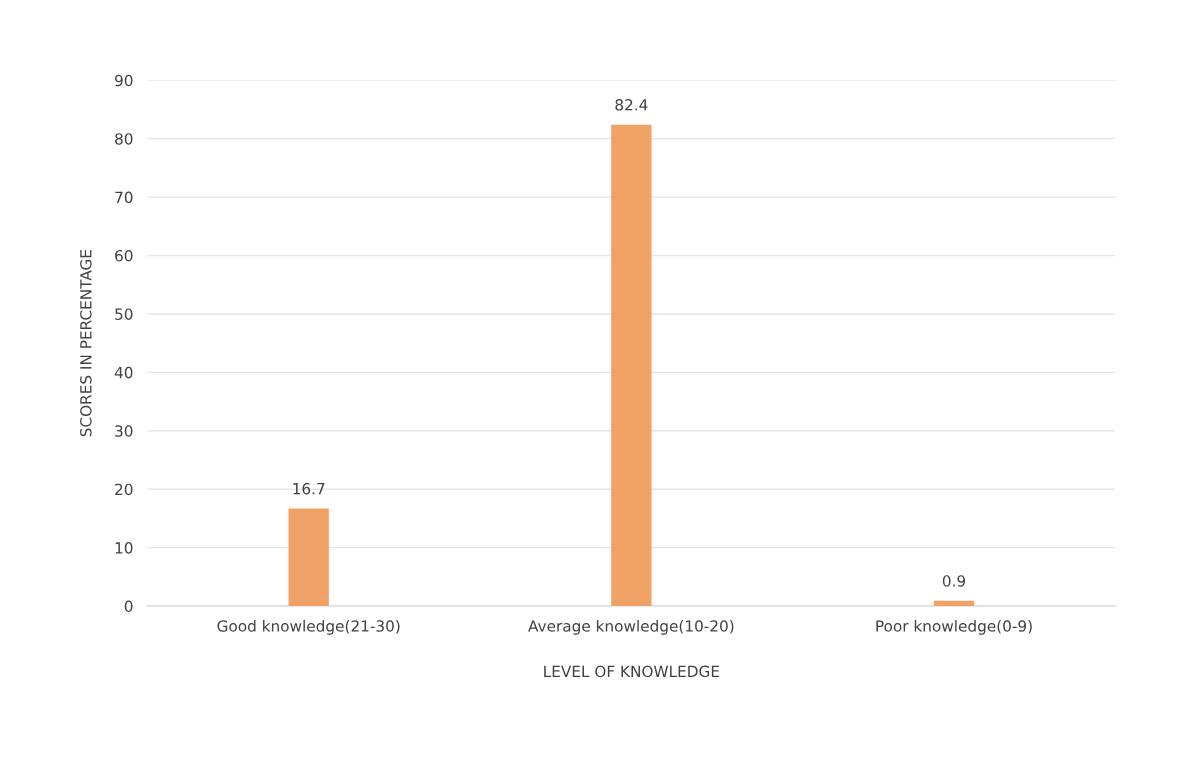 This screenshot has width=1179, height=779. What do you see at coordinates (124, 489) in the screenshot?
I see `y-tick-label: 20` at bounding box center [124, 489].